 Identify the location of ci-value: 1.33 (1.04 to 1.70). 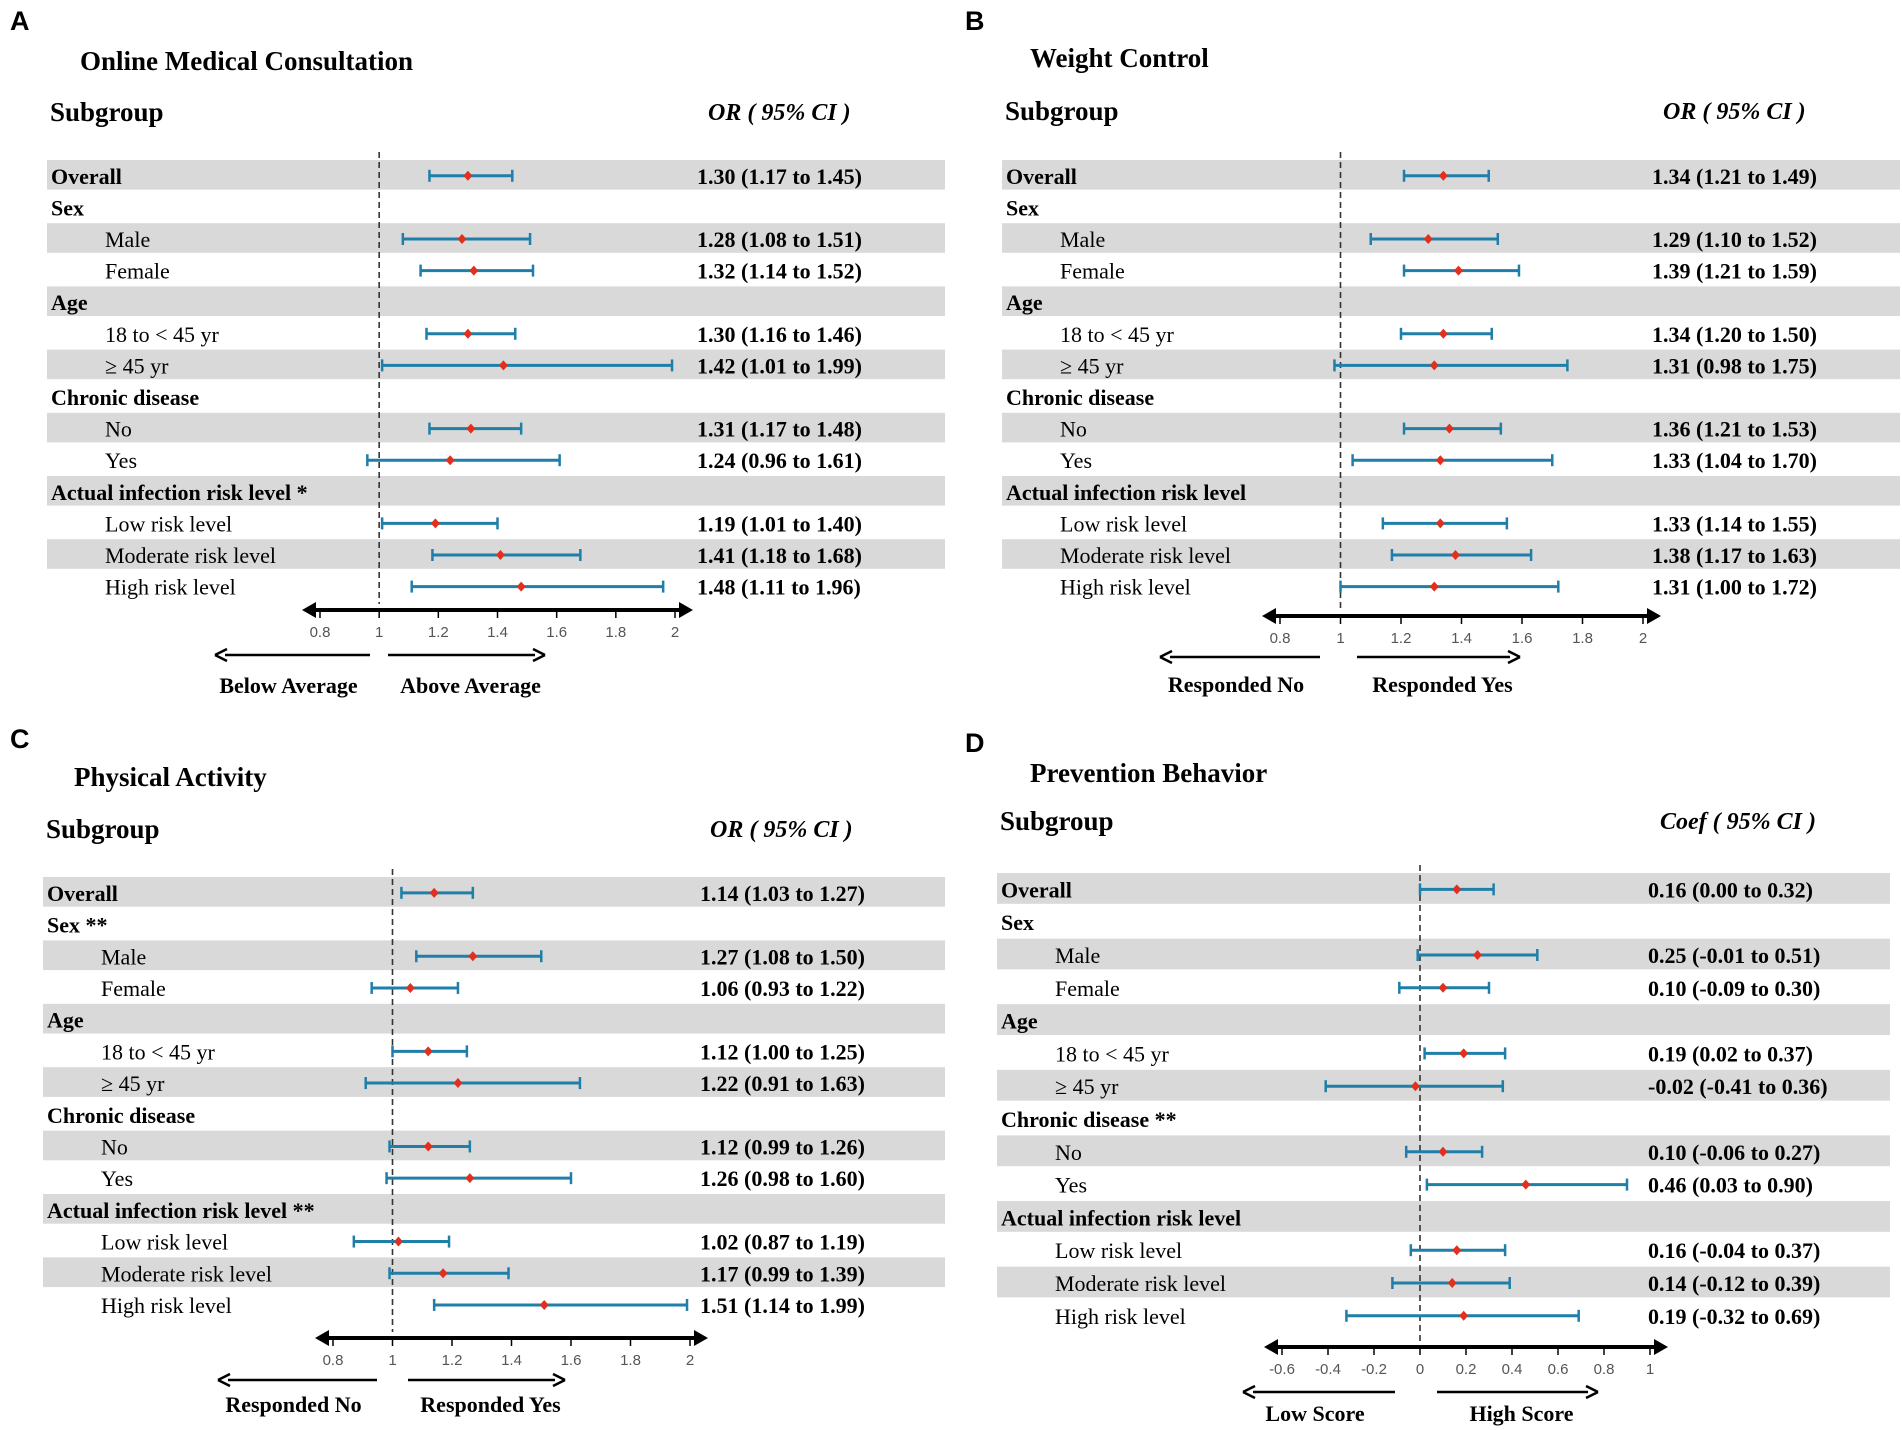
(1734, 460).